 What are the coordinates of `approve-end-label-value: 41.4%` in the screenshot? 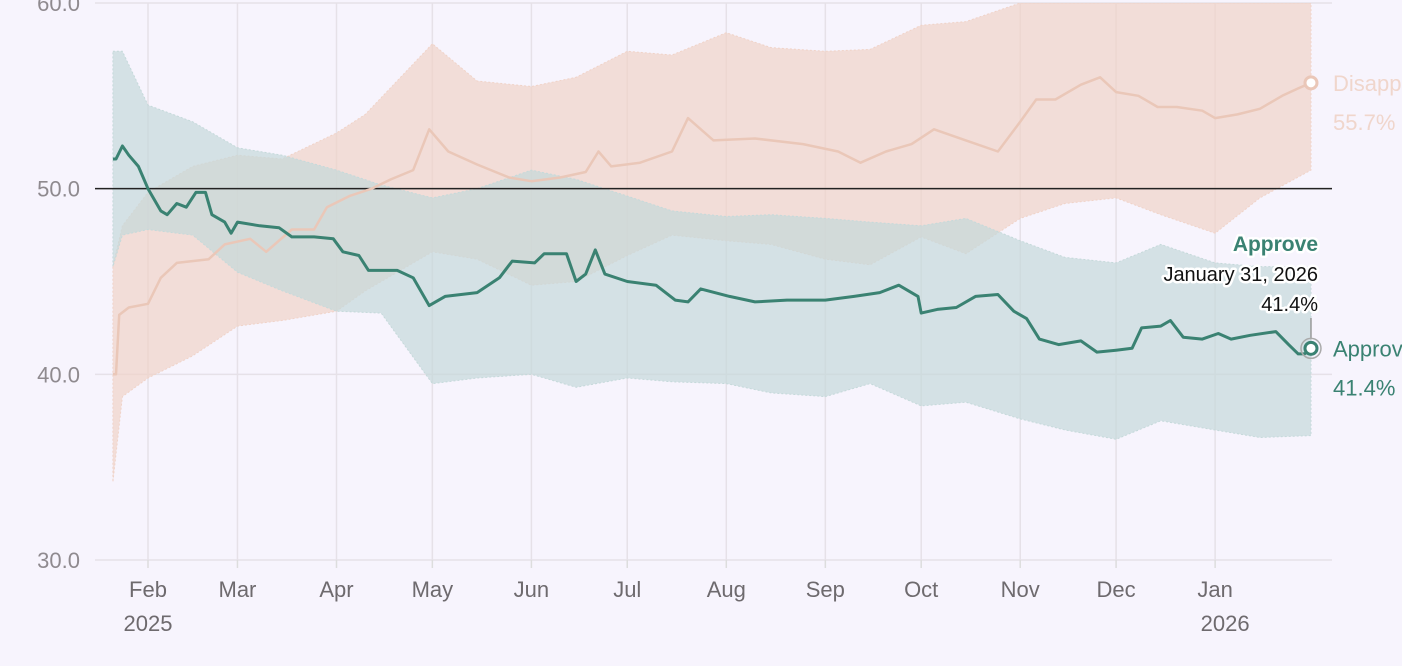 It's located at (1364, 387).